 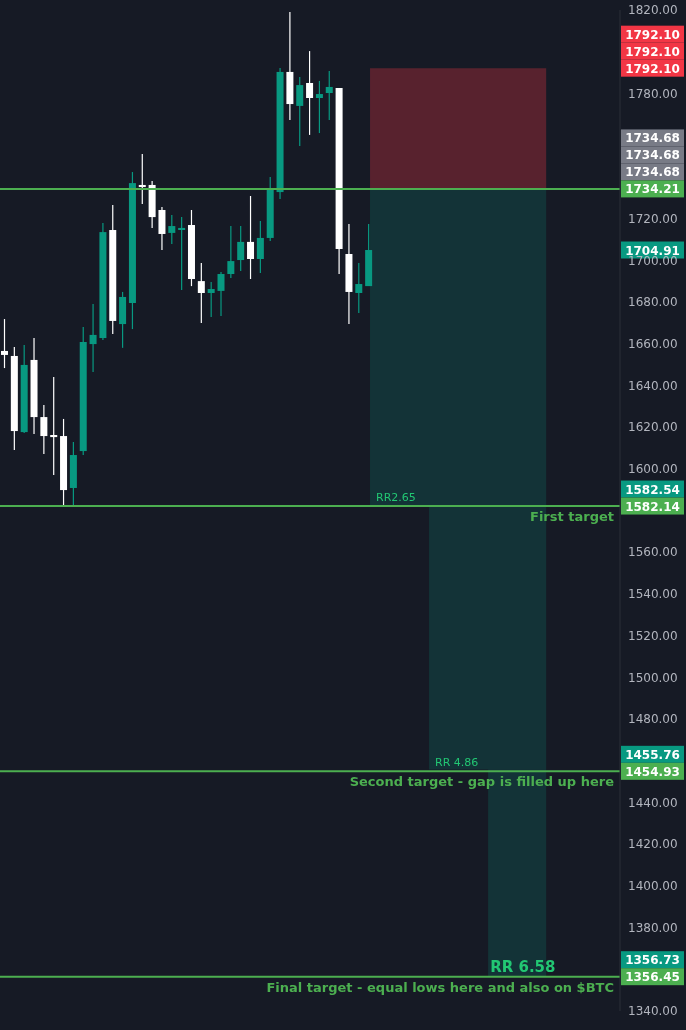 What do you see at coordinates (653, 886) in the screenshot?
I see `y-tick-label: 1400.00` at bounding box center [653, 886].